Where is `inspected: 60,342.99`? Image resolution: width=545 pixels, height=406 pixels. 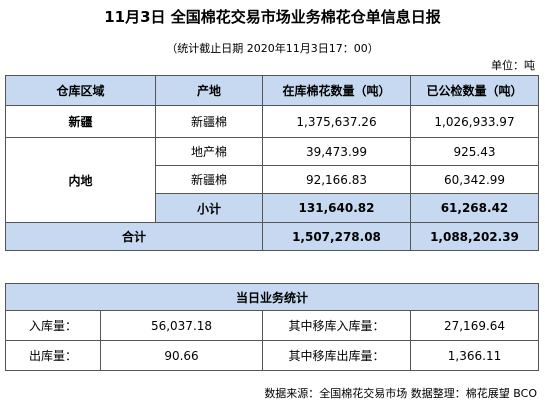 inspected: 60,342.99 is located at coordinates (474, 179).